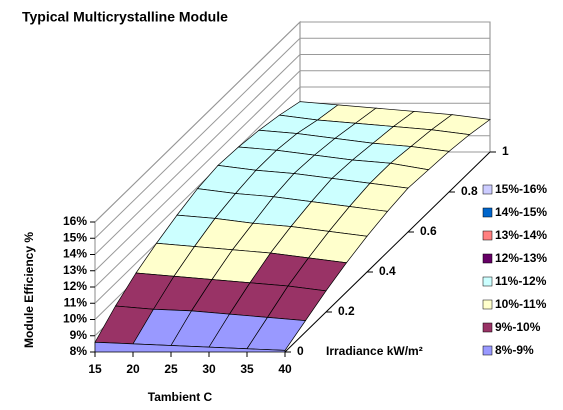 The image size is (563, 410). What do you see at coordinates (346, 311) in the screenshot?
I see `y-tick-label: 0.2` at bounding box center [346, 311].